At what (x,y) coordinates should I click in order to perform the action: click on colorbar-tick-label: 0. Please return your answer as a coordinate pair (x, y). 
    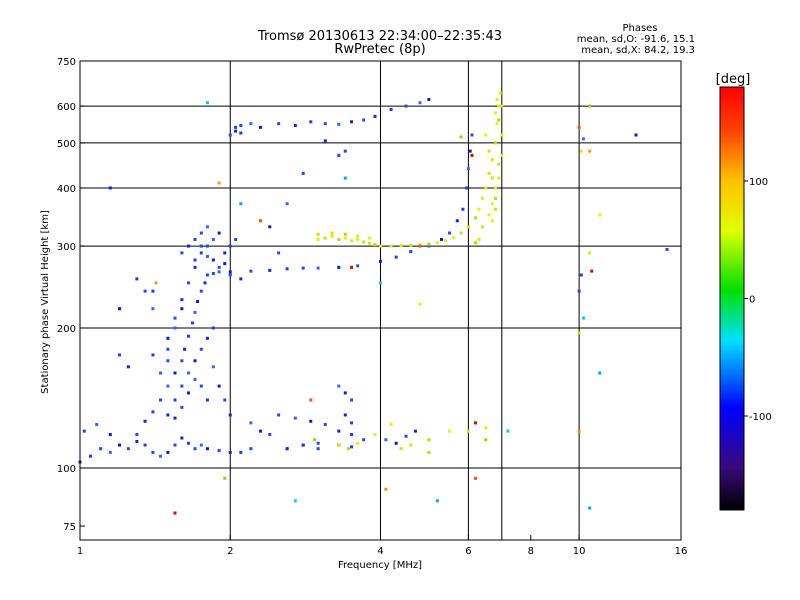
    Looking at the image, I should click on (752, 300).